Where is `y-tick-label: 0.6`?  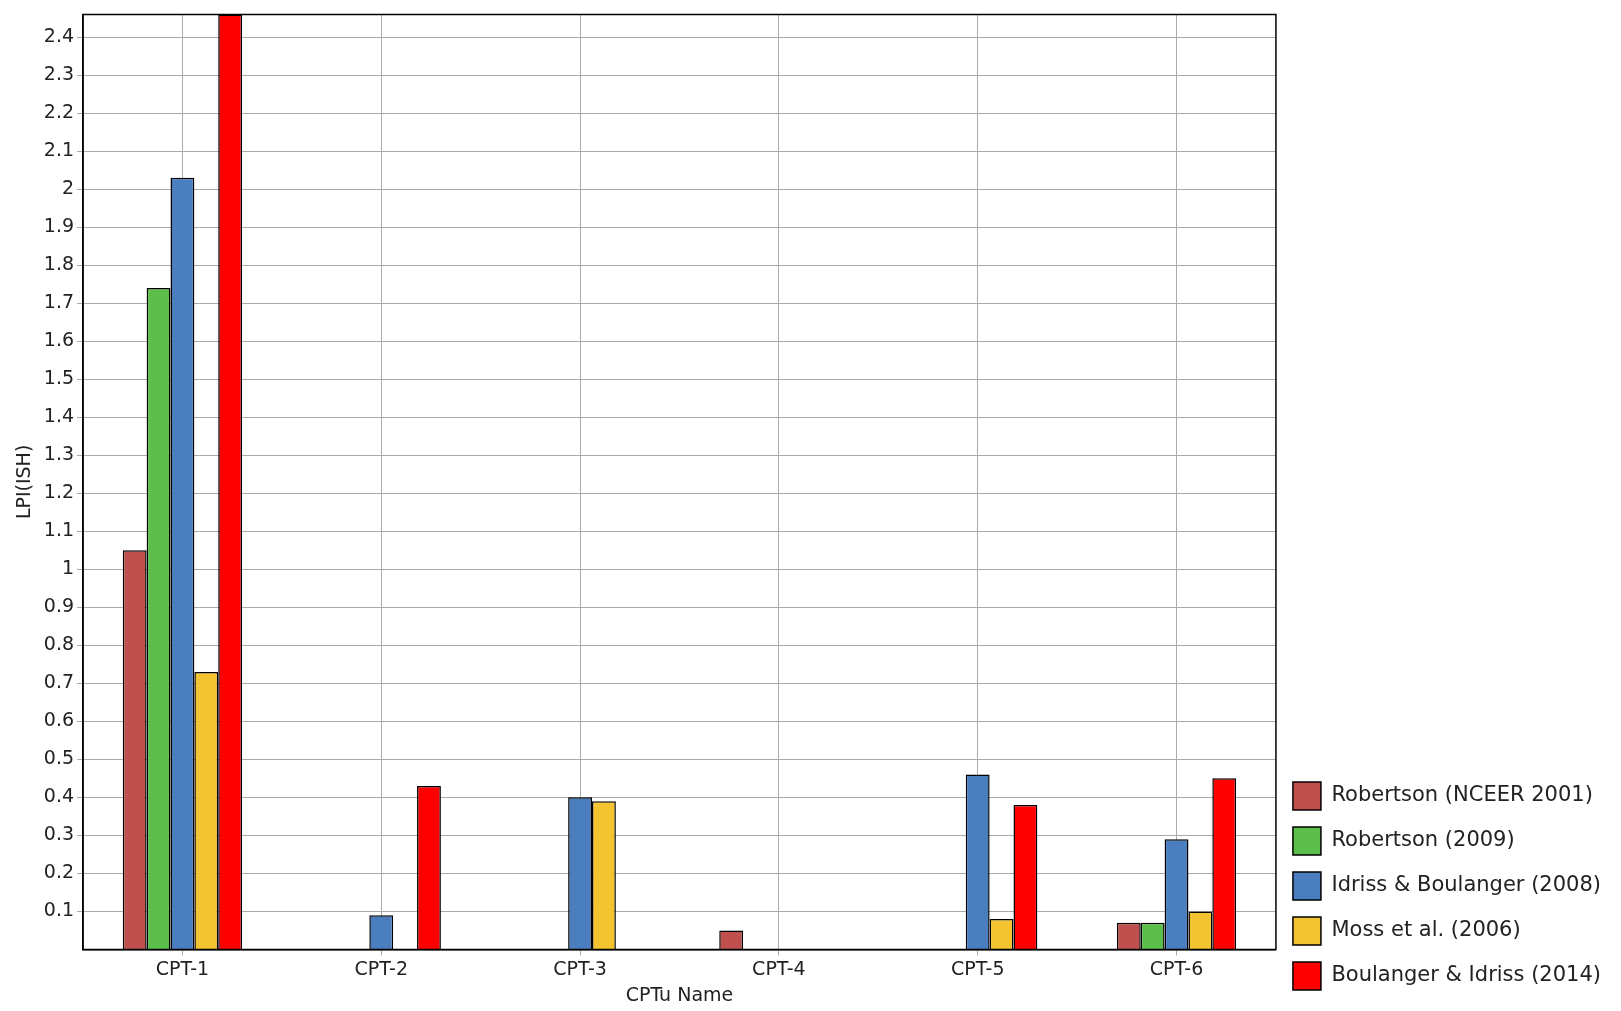 y-tick-label: 0.6 is located at coordinates (59, 719).